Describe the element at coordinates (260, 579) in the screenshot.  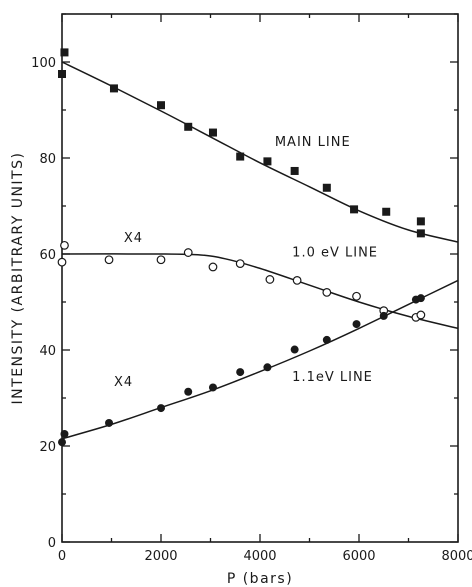
I see `x-axis-title: P (bars)` at that location.